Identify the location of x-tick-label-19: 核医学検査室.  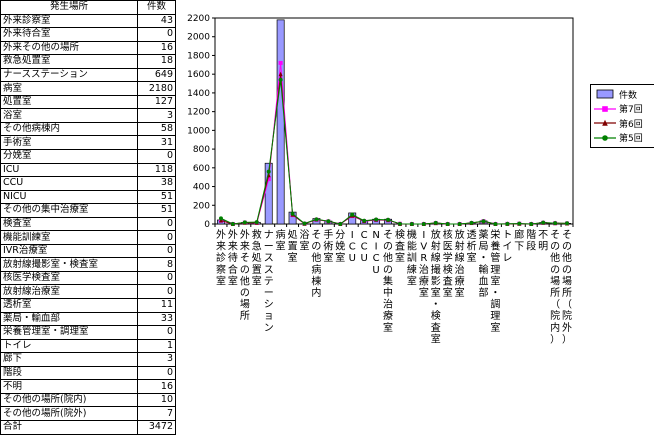
(448, 263).